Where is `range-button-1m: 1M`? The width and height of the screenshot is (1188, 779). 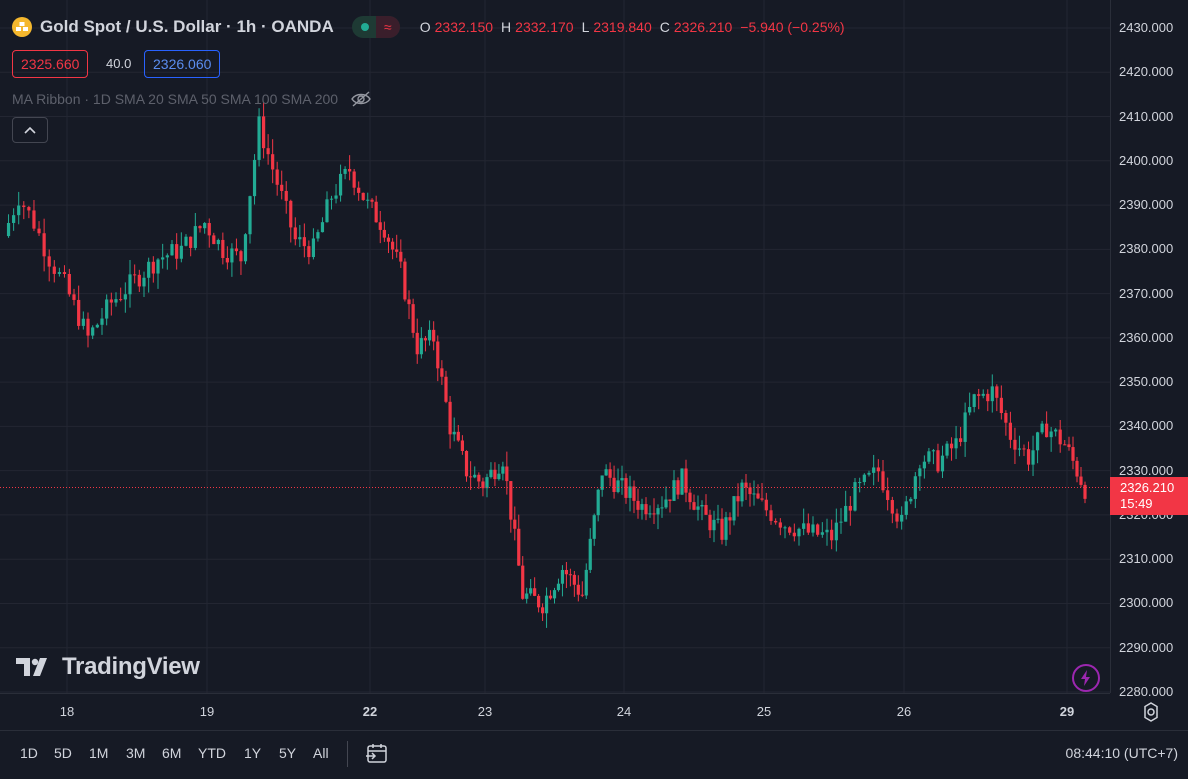 range-button-1m: 1M is located at coordinates (99, 753).